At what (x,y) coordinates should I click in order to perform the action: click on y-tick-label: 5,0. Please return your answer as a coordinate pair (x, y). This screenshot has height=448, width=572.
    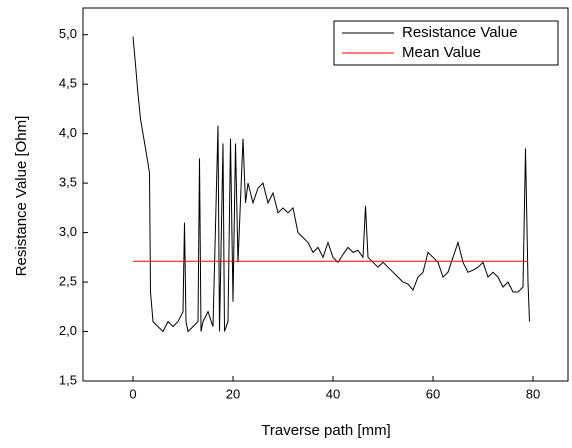
    Looking at the image, I should click on (68, 33).